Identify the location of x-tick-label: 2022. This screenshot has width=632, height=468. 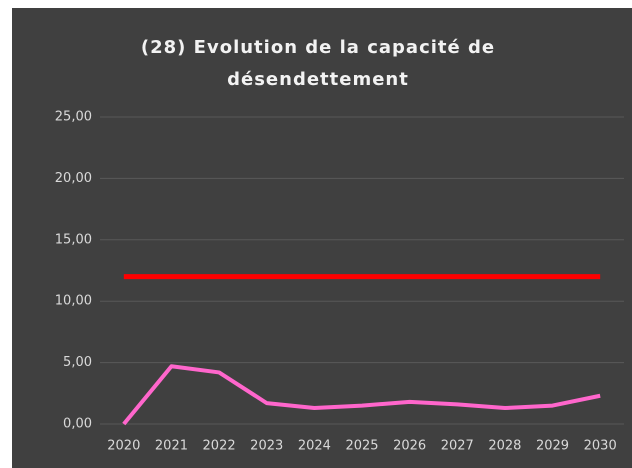
(219, 446).